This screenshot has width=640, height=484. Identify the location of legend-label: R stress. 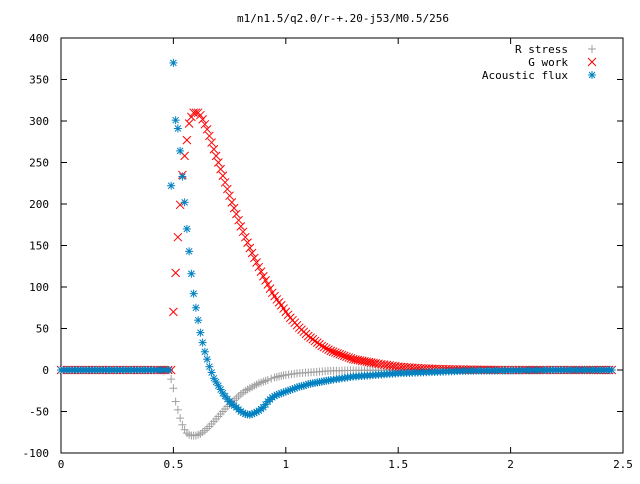
(541, 49).